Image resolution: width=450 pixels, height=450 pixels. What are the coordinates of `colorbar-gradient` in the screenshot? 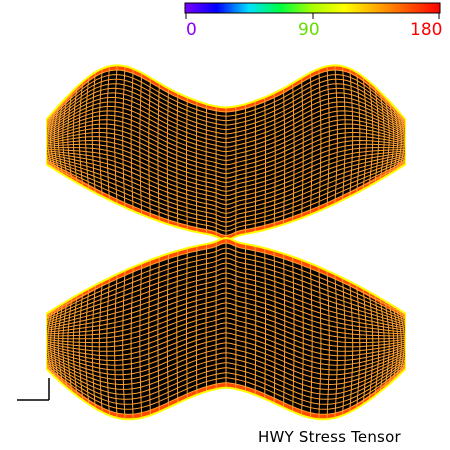 It's located at (312, 8).